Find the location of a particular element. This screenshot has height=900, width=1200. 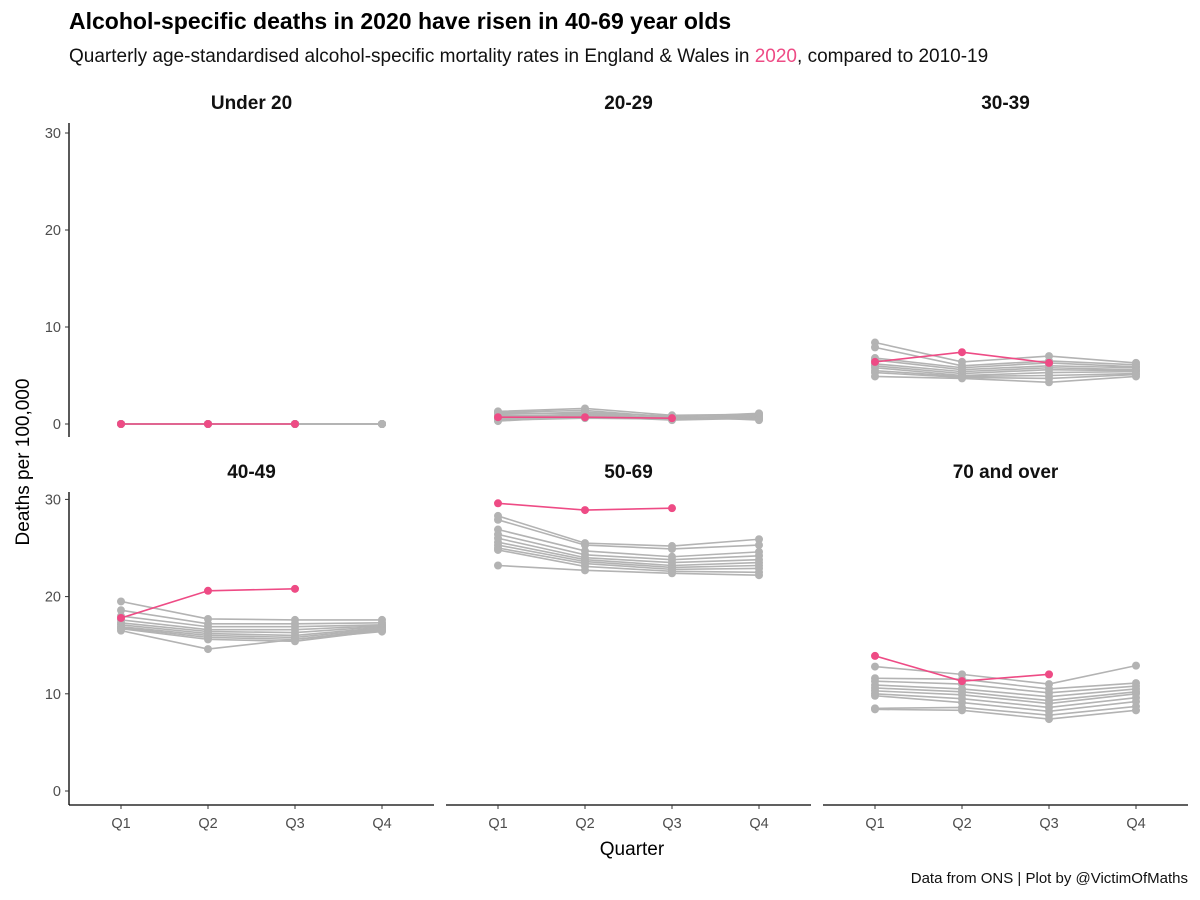

data-point-50-69-2011-q3 is located at coordinates (672, 548).